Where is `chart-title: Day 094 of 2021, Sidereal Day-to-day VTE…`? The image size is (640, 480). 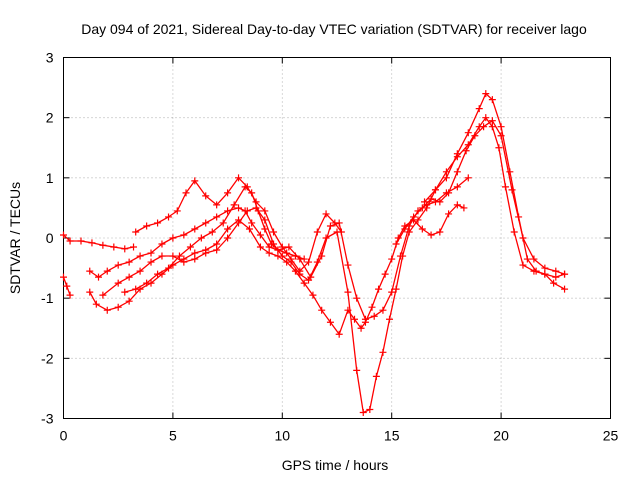 chart-title: Day 094 of 2021, Sidereal Day-to-day VTE… is located at coordinates (334, 29).